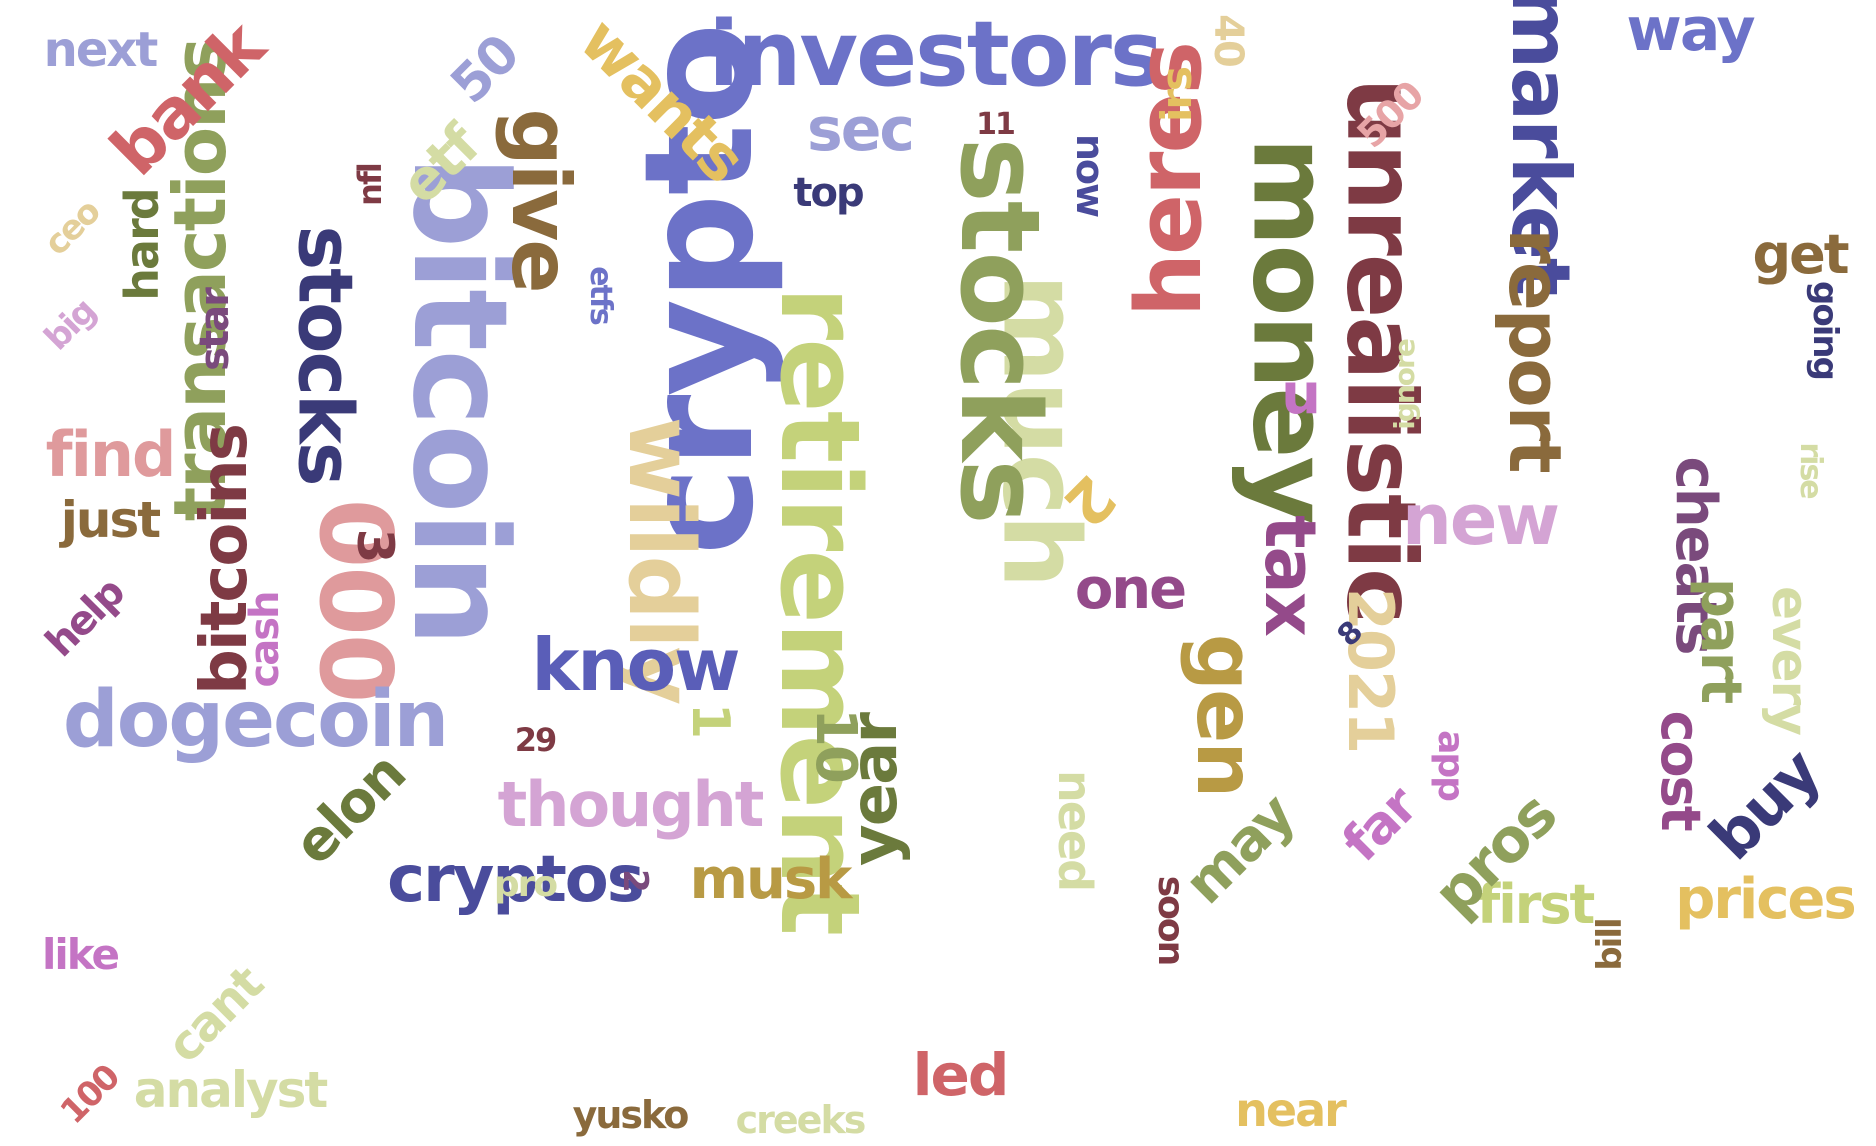 This screenshot has height=1146, width=1876. I want to click on cloud-word: hard, so click(142, 245).